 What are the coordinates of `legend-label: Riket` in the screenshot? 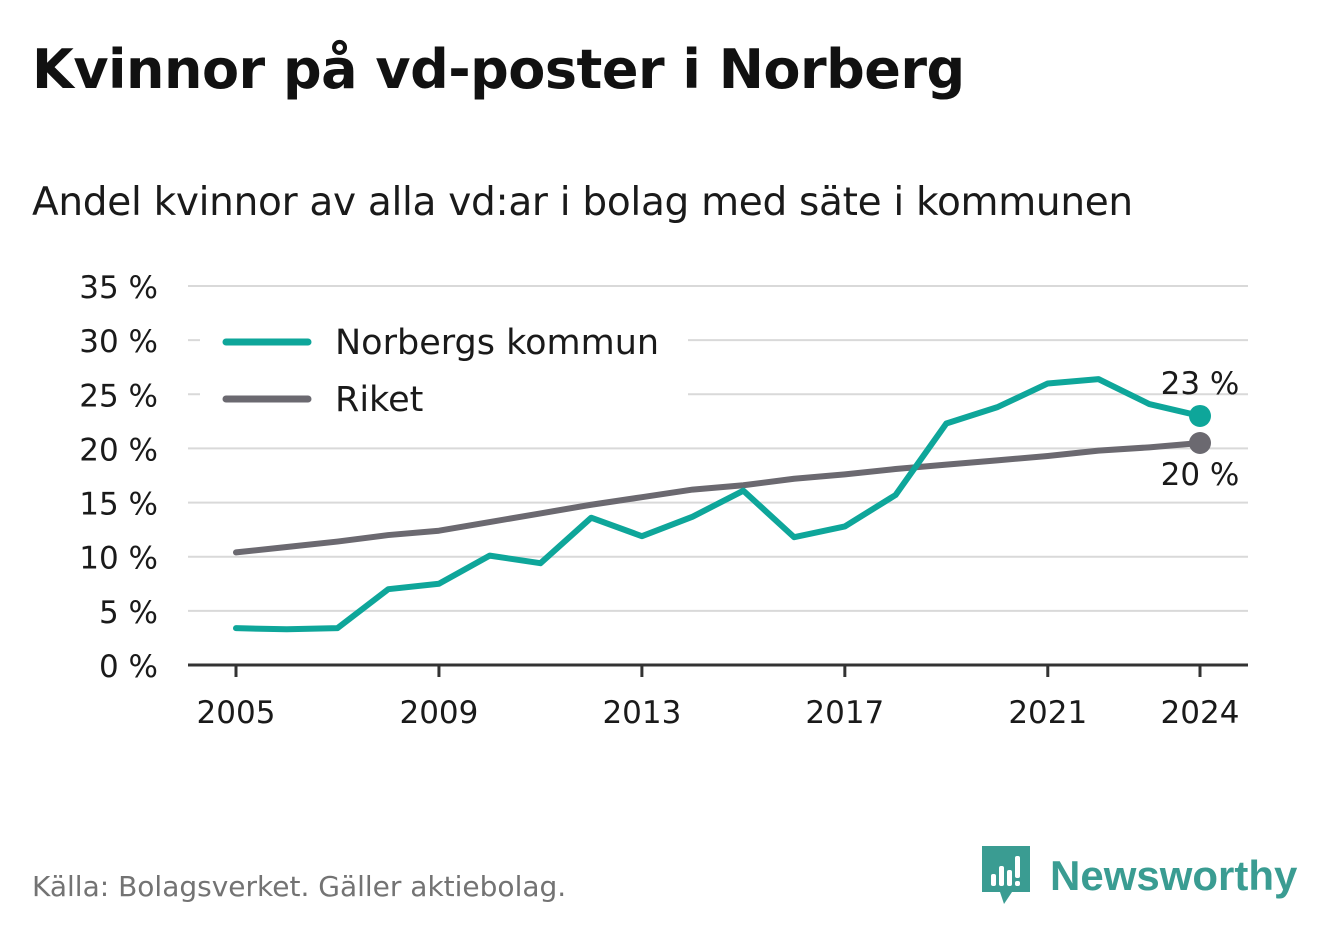 It's located at (379, 400).